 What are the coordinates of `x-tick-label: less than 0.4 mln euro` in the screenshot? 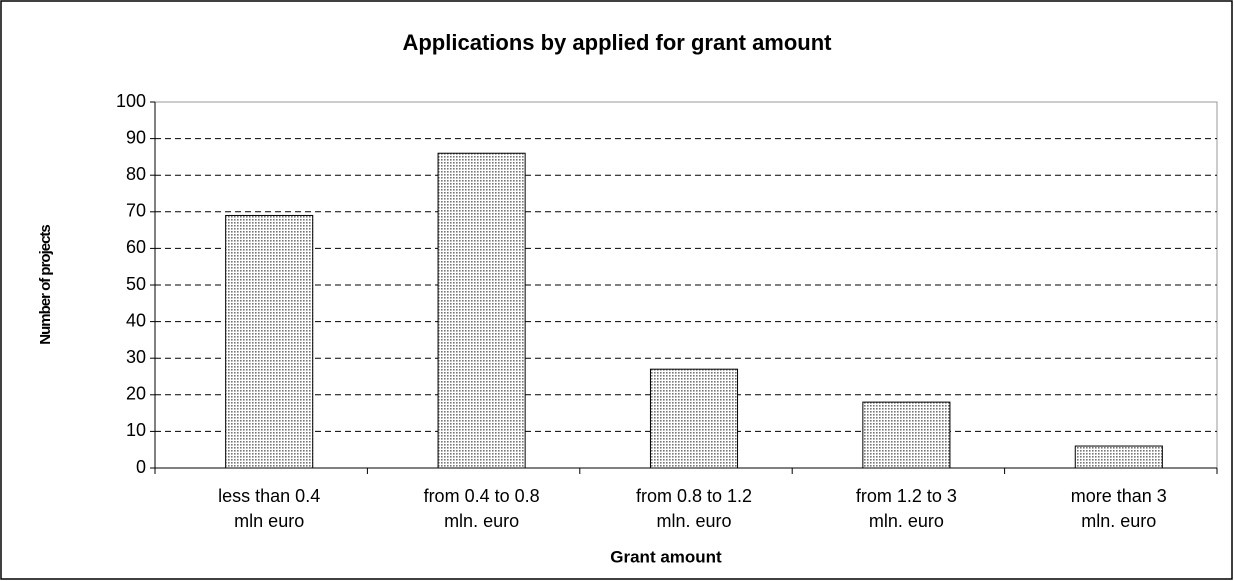 It's located at (269, 508).